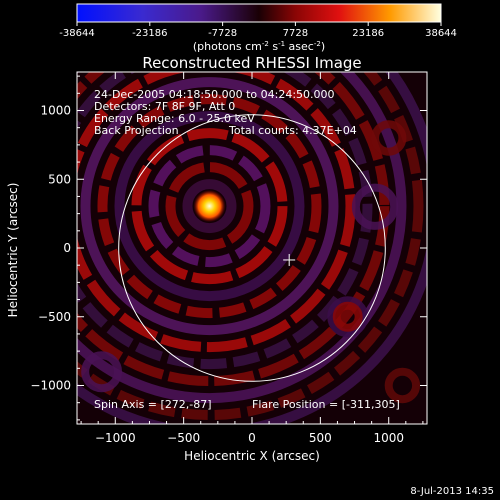 This screenshot has height=500, width=500. Describe the element at coordinates (368, 33) in the screenshot. I see `colorbar-tick-label: 23186` at that location.